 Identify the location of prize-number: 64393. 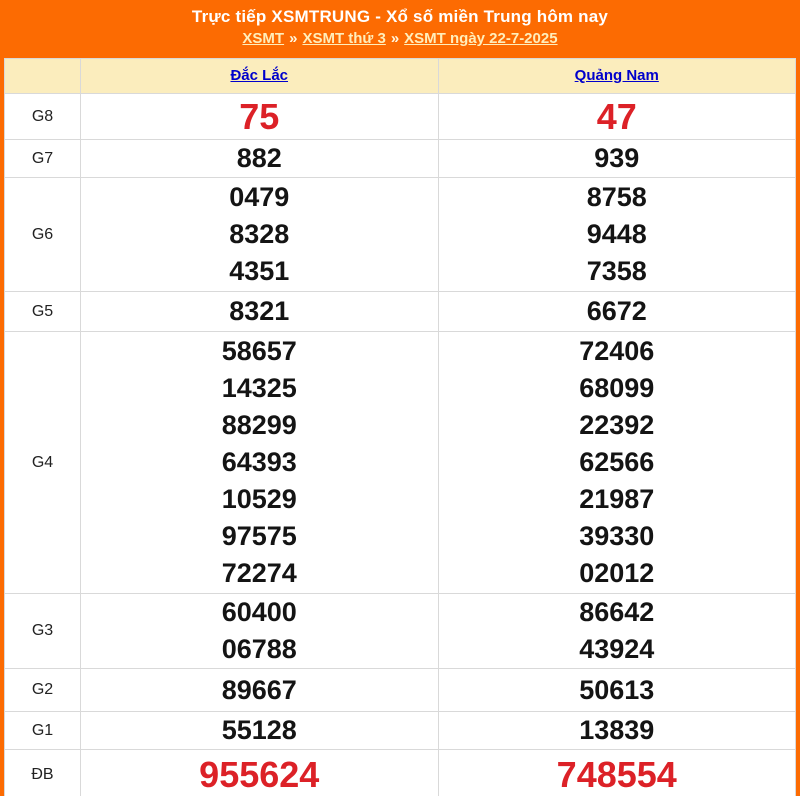
(259, 462).